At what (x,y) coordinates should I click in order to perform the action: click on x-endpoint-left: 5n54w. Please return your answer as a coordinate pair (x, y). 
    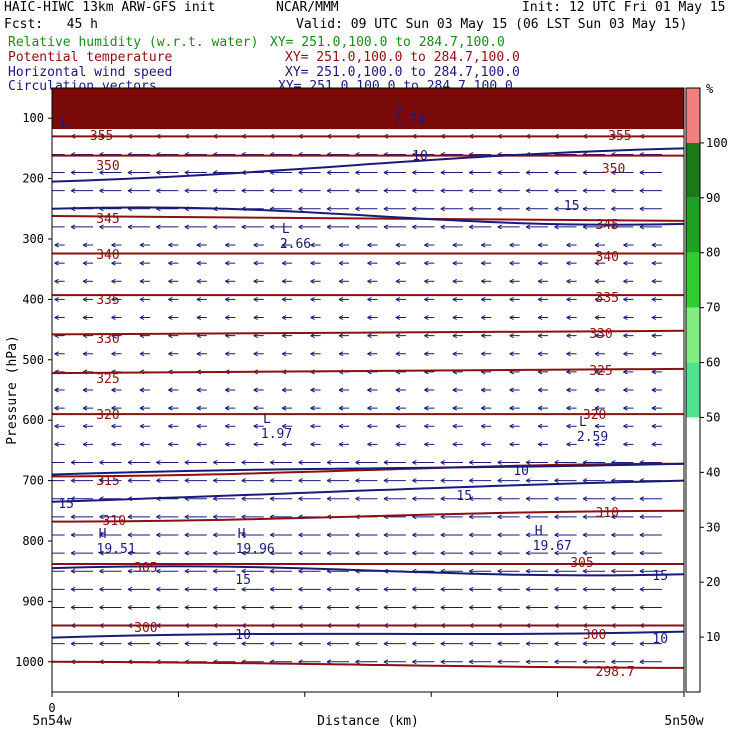
    Looking at the image, I should click on (51, 721).